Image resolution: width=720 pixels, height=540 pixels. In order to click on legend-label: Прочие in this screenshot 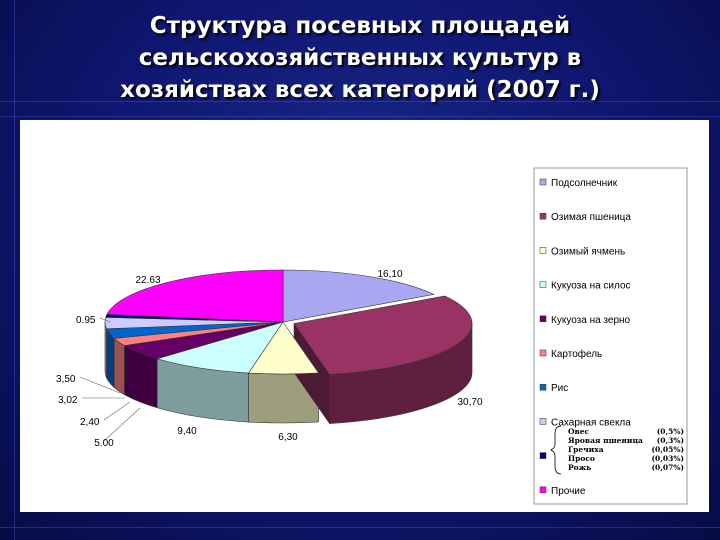, I will do `click(568, 491)`.